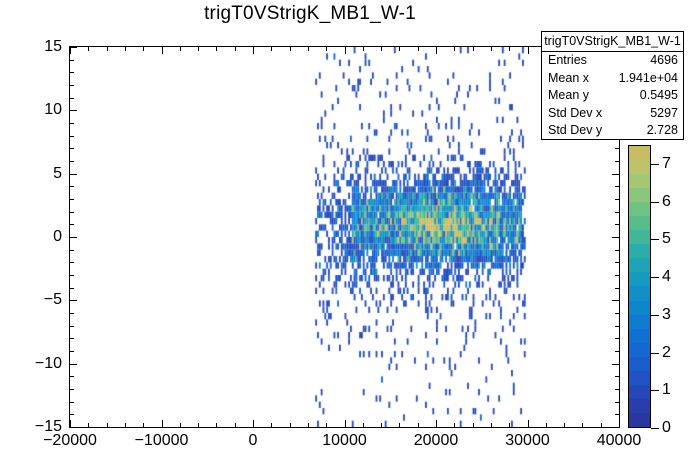 This screenshot has height=476, width=698. What do you see at coordinates (568, 77) in the screenshot?
I see `stats-row-label: Mean x` at bounding box center [568, 77].